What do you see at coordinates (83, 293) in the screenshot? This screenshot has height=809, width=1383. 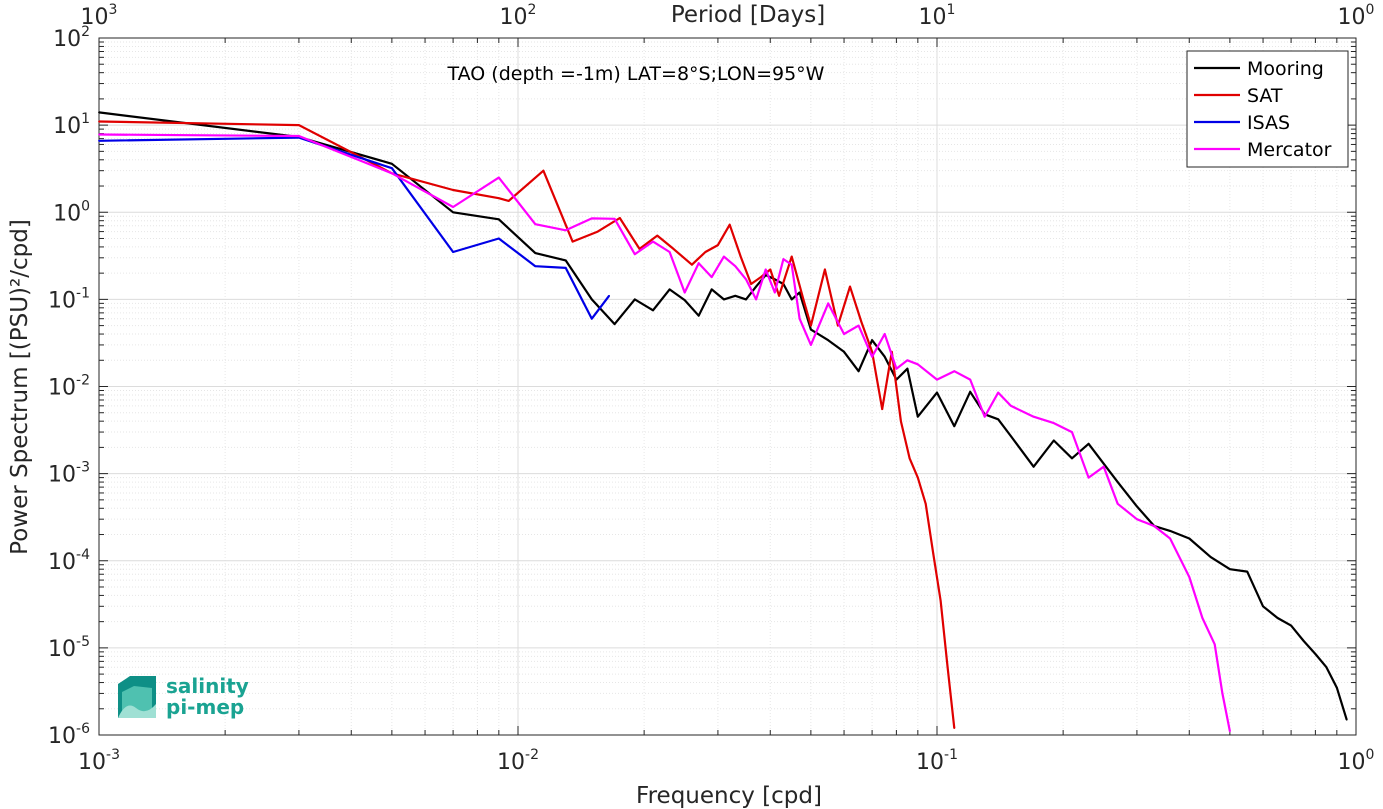 I see `tick-exponent: -1` at bounding box center [83, 293].